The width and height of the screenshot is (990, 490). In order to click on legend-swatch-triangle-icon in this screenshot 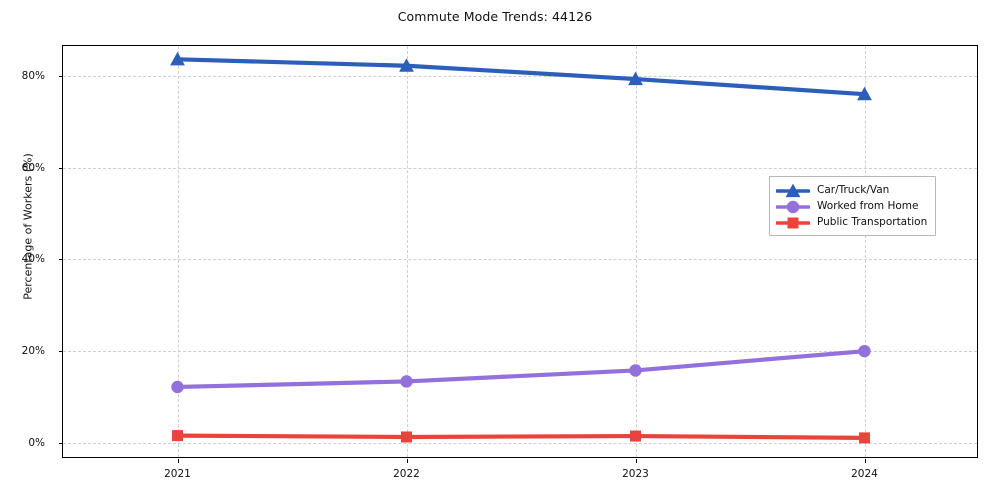, I will do `click(793, 190)`.